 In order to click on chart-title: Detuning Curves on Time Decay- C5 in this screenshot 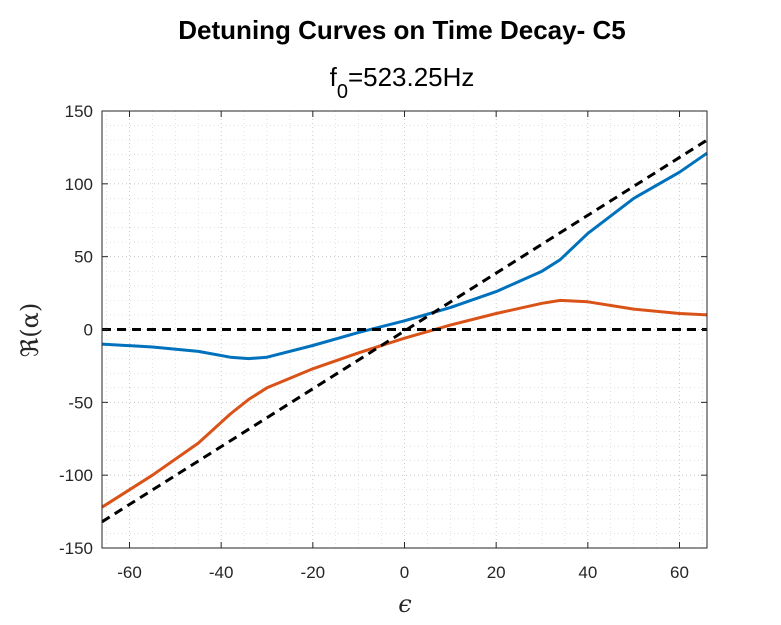, I will do `click(401, 30)`.